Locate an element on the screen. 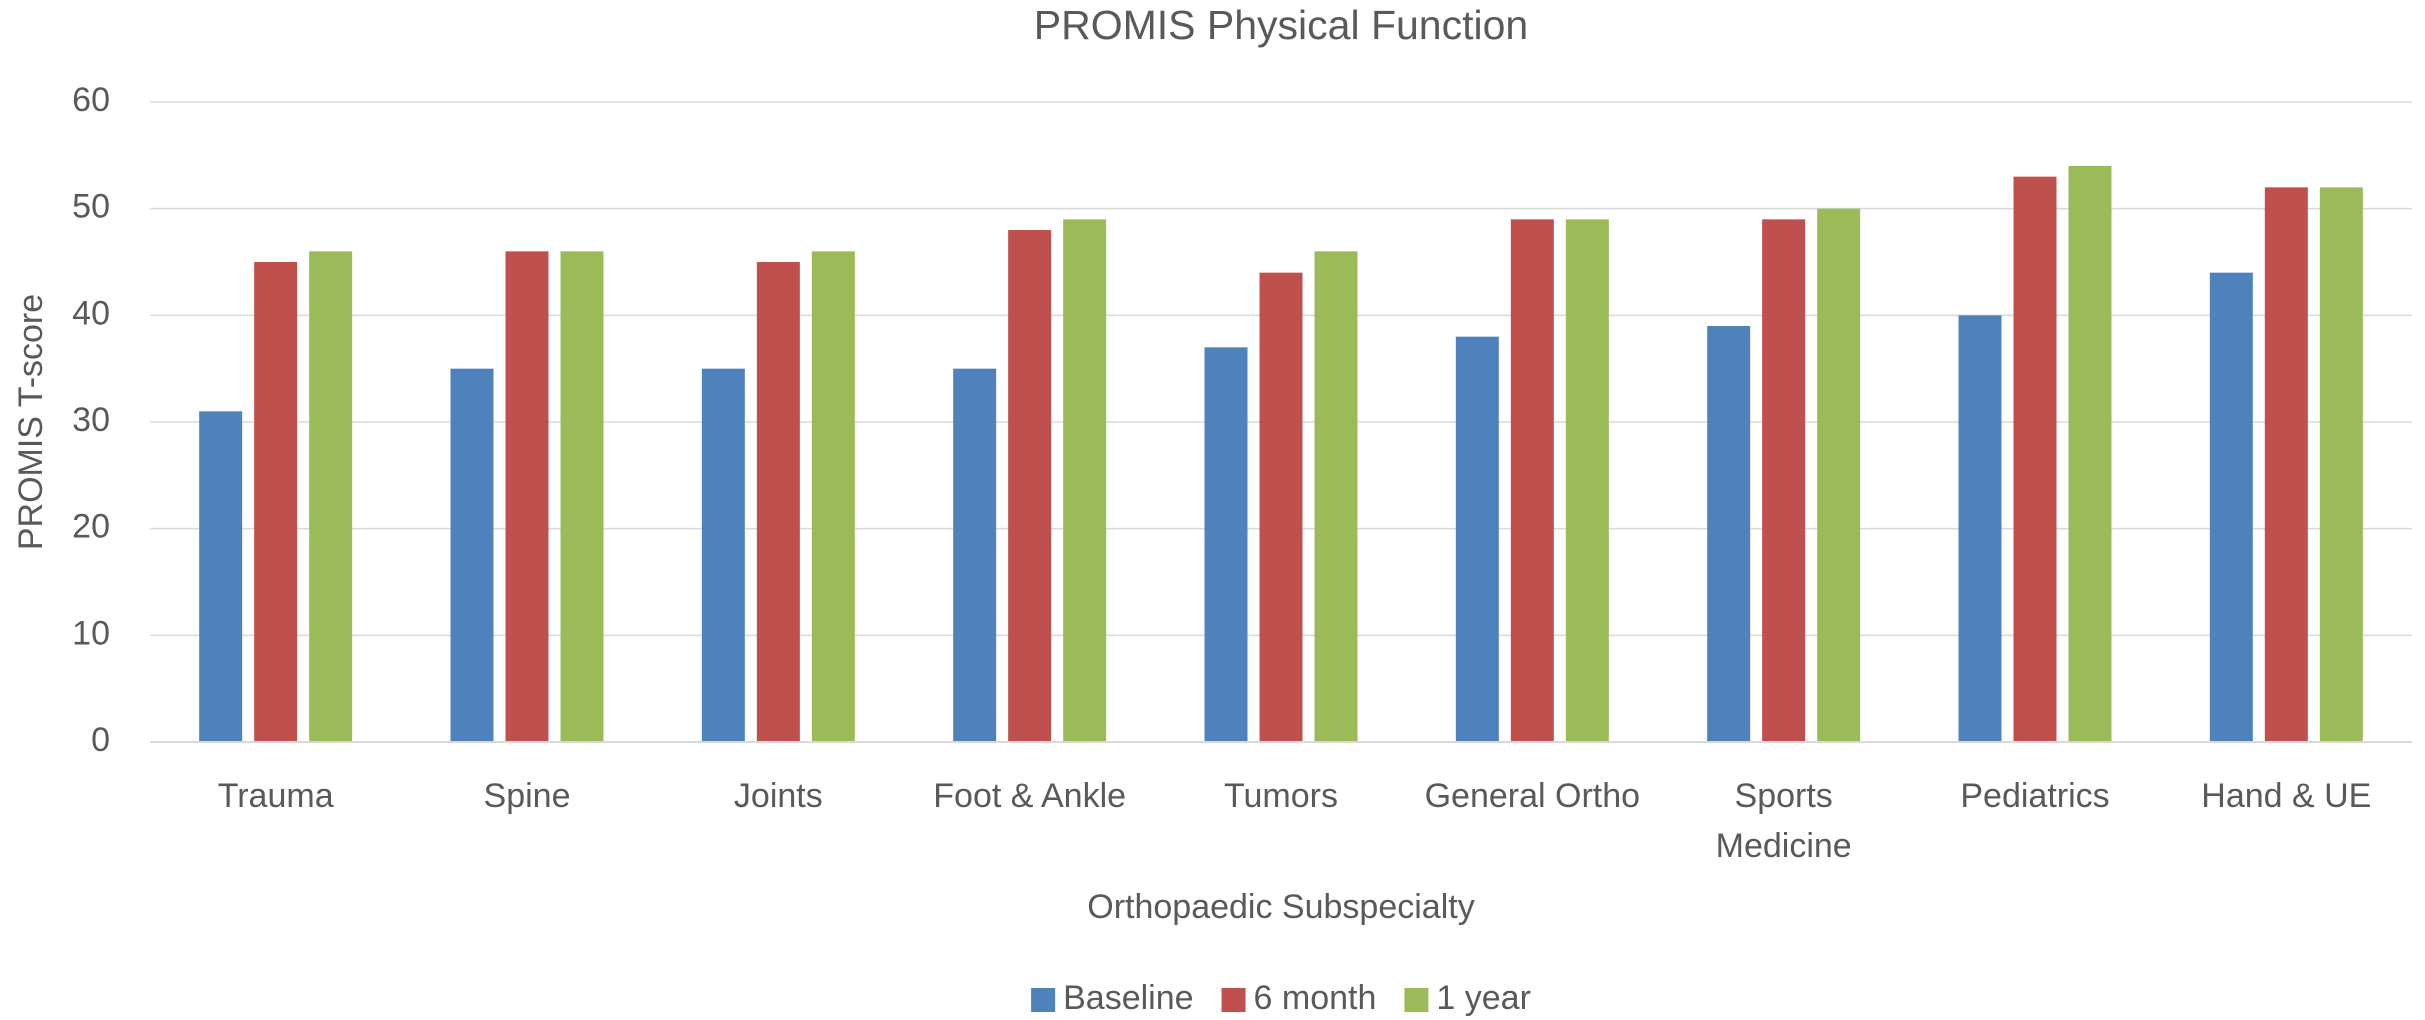 The width and height of the screenshot is (2425, 1020). x-tick-line: Medicine is located at coordinates (1784, 846).